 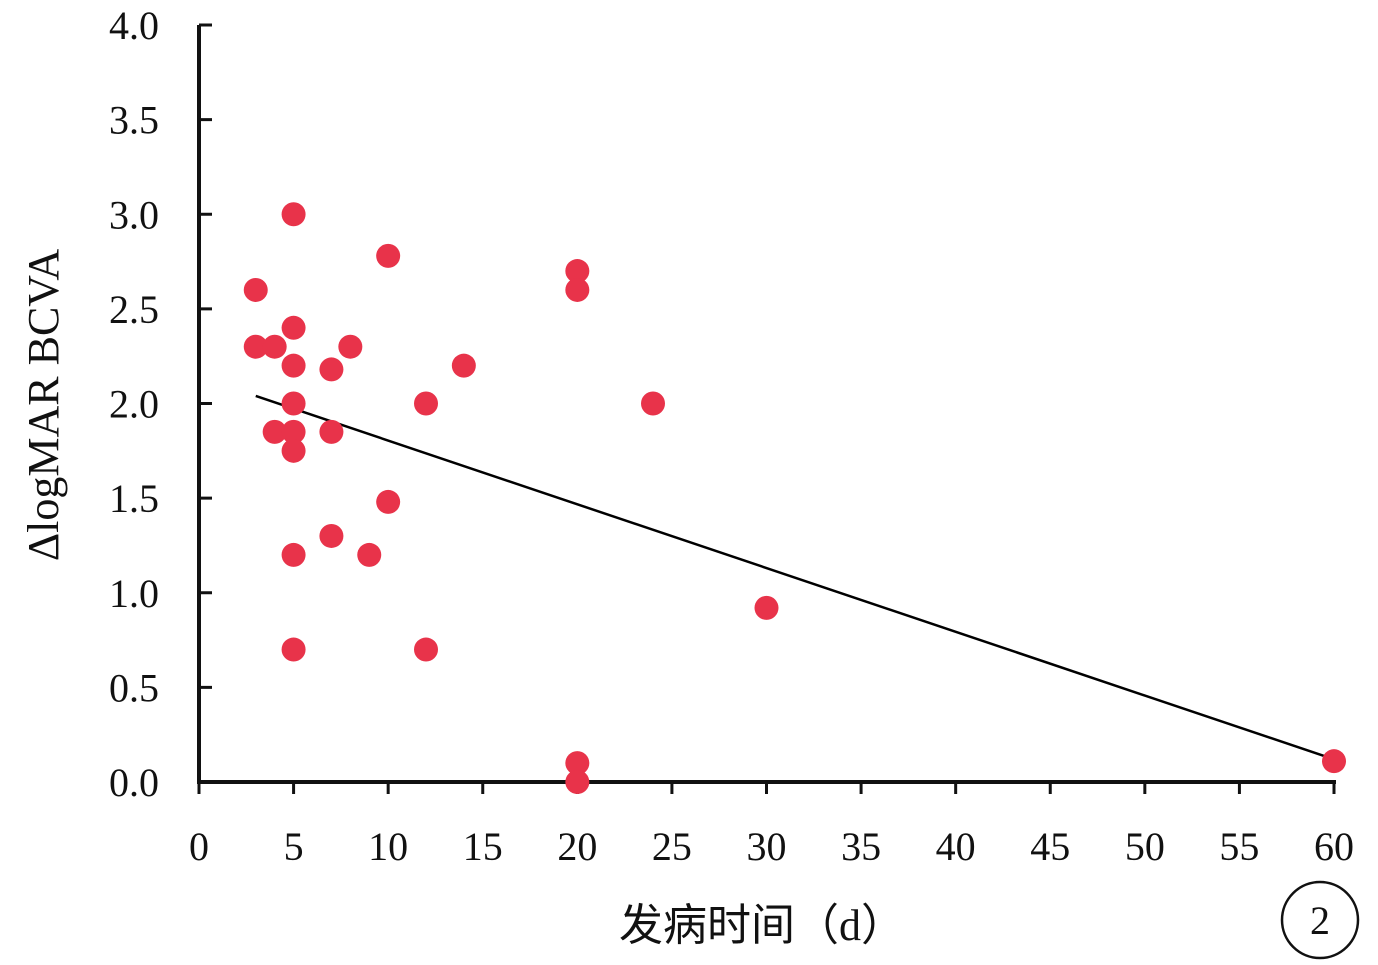 I want to click on x-tick-label: 5, so click(x=294, y=846).